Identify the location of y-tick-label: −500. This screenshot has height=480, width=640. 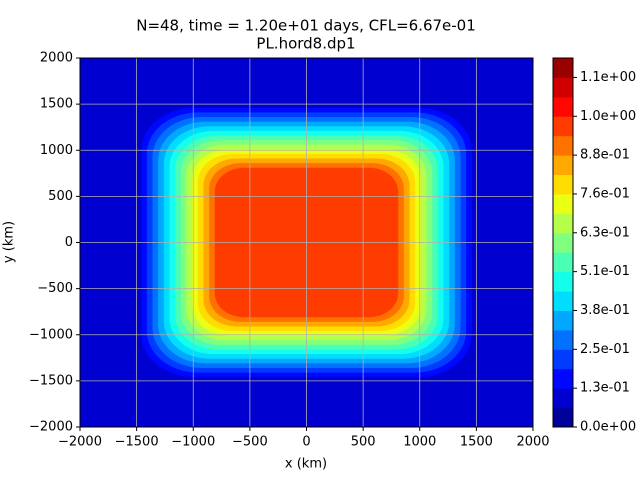
(55, 288).